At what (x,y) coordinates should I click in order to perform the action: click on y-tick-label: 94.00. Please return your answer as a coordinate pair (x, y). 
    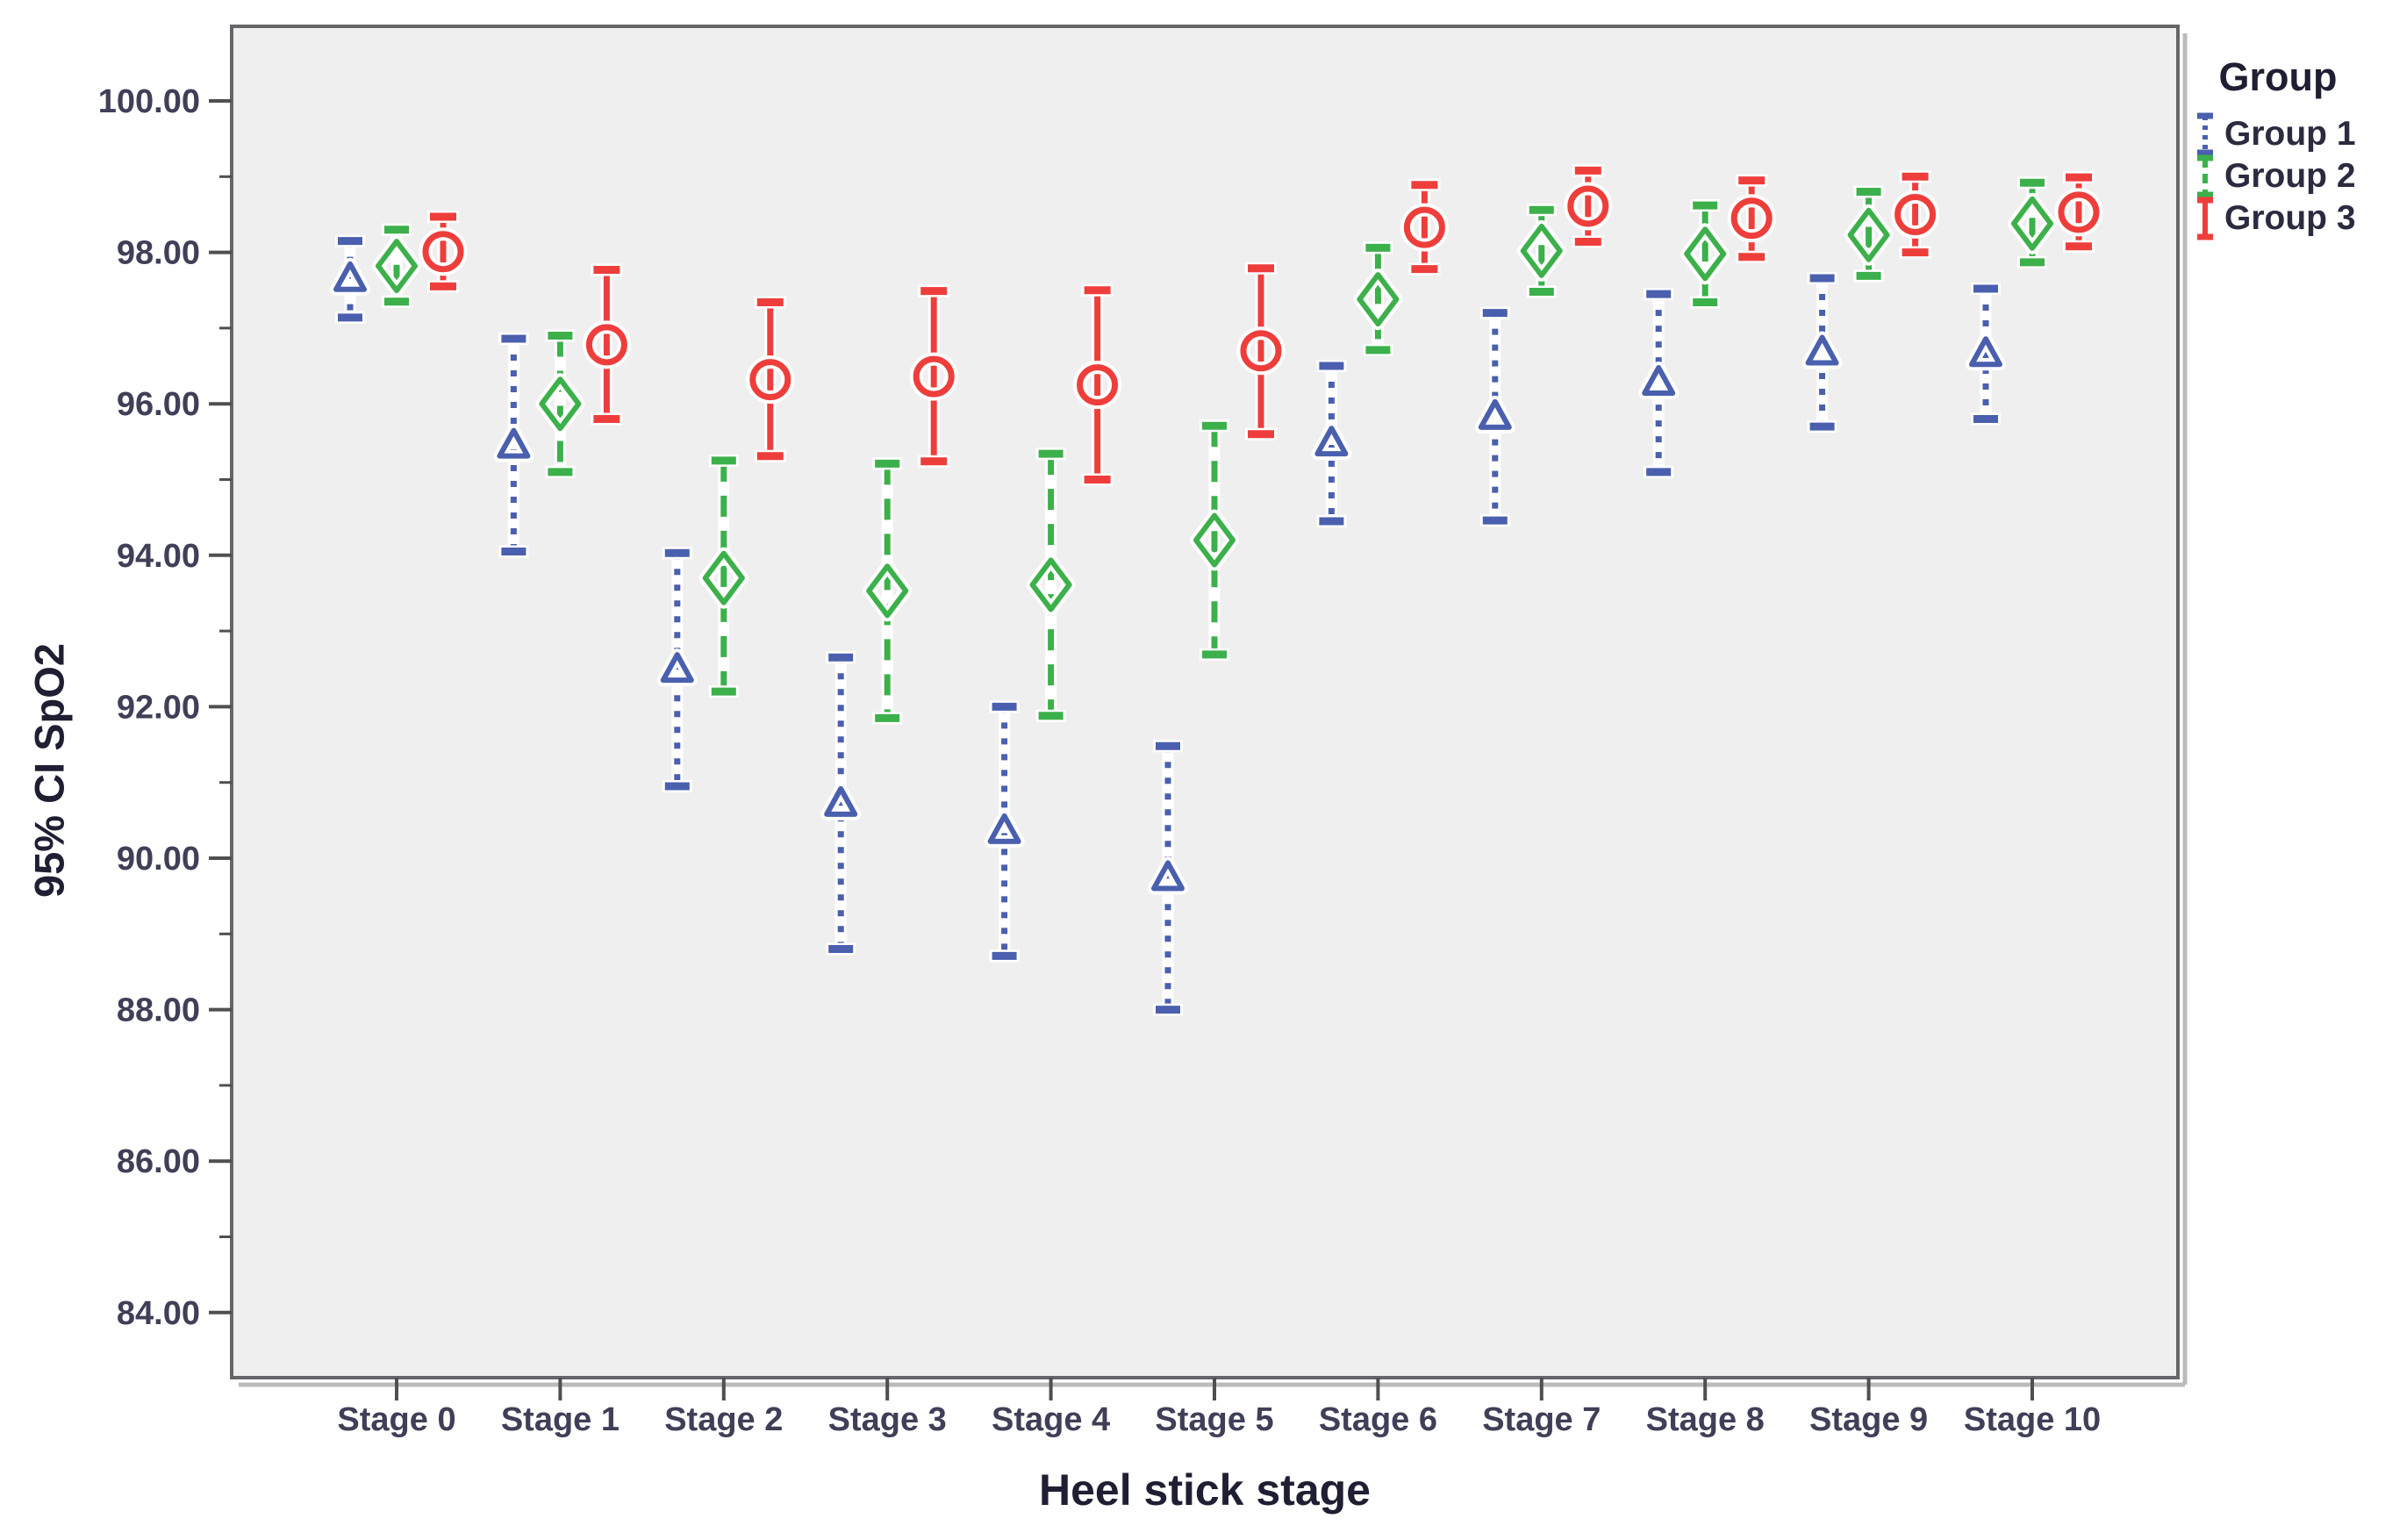
    Looking at the image, I should click on (158, 556).